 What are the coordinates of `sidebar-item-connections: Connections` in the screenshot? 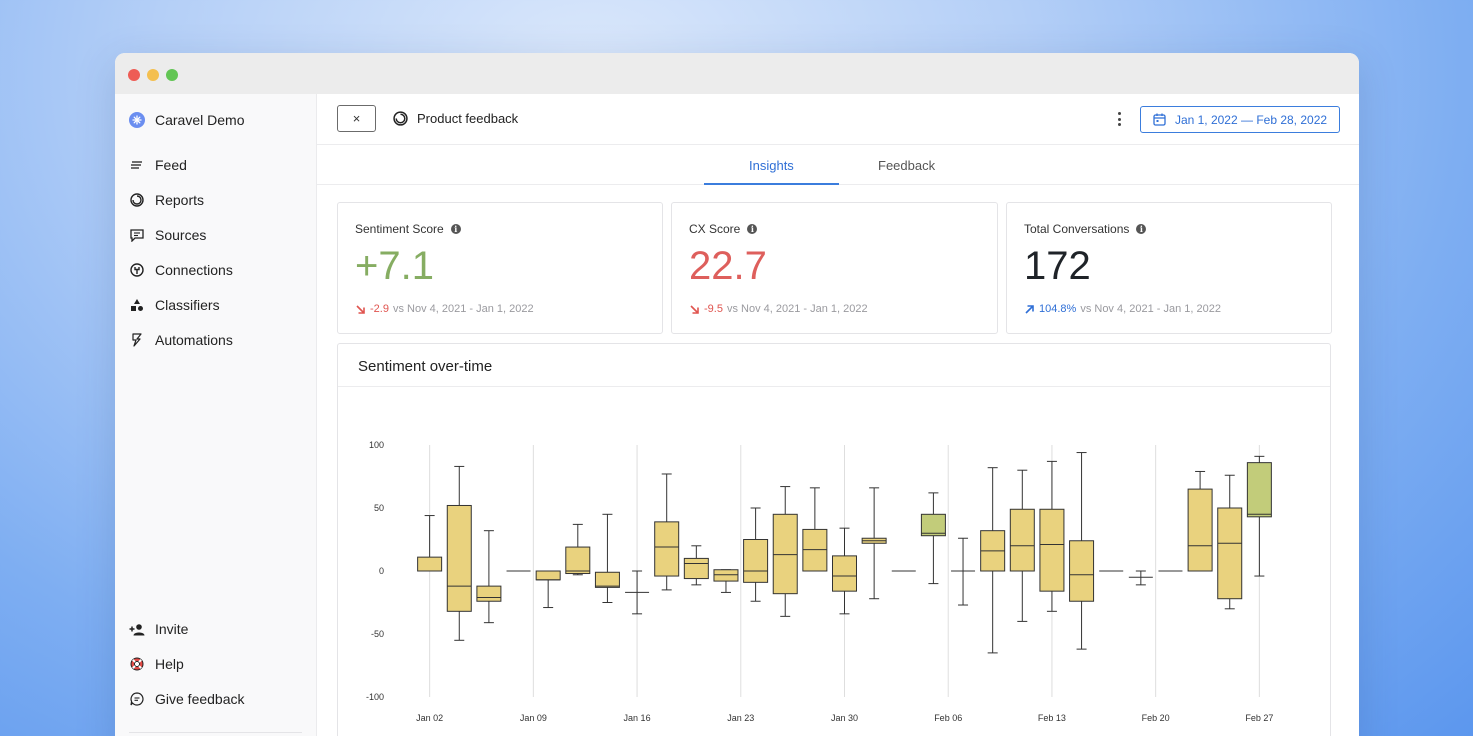 It's located at (181, 270).